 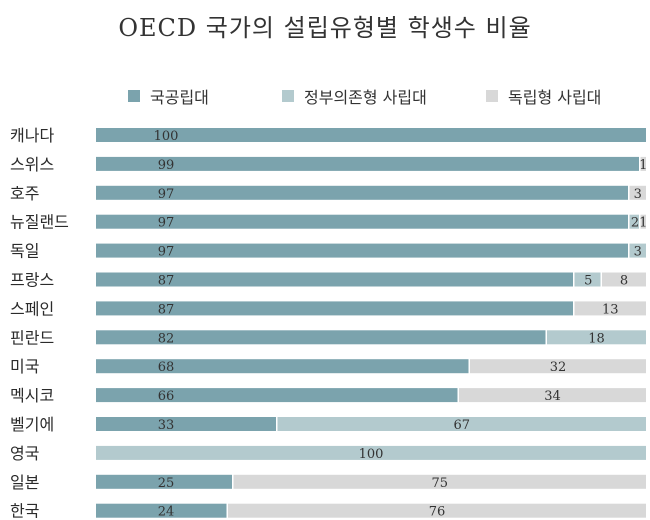 I want to click on legend-swatch-public, so click(x=134, y=96).